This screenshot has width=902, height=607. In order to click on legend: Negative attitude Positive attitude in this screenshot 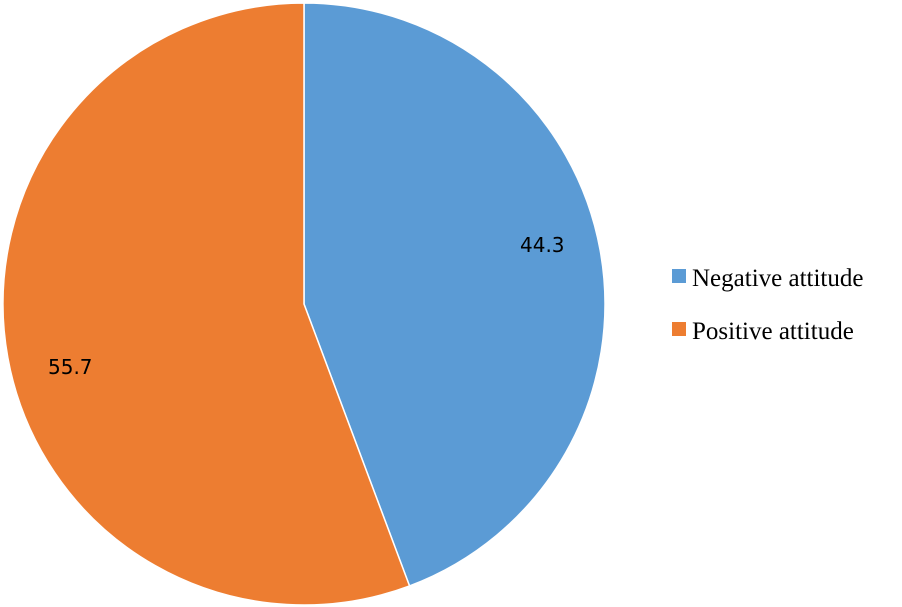, I will do `click(767, 305)`.